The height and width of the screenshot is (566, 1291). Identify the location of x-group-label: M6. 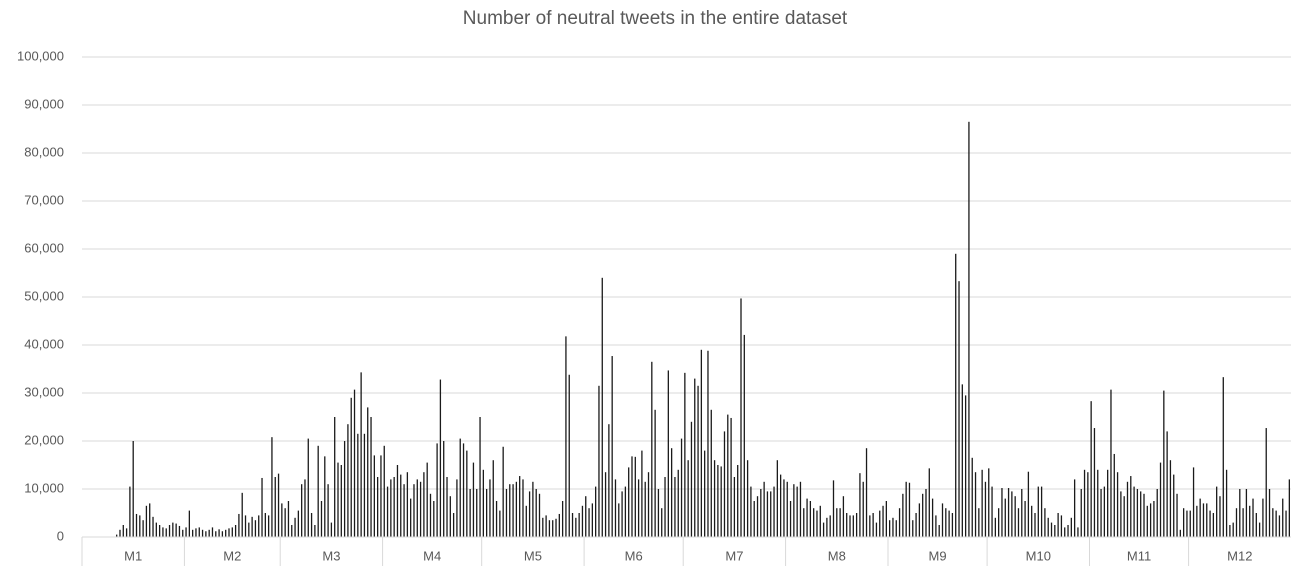
(634, 555).